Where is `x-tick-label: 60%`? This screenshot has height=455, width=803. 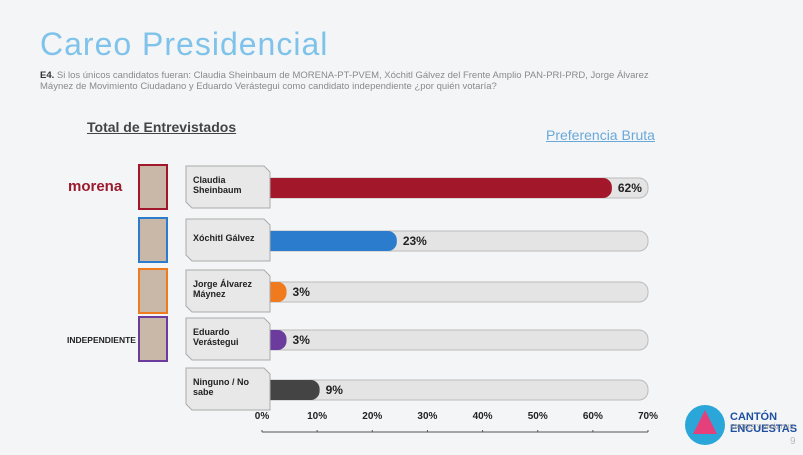 x-tick-label: 60% is located at coordinates (593, 416).